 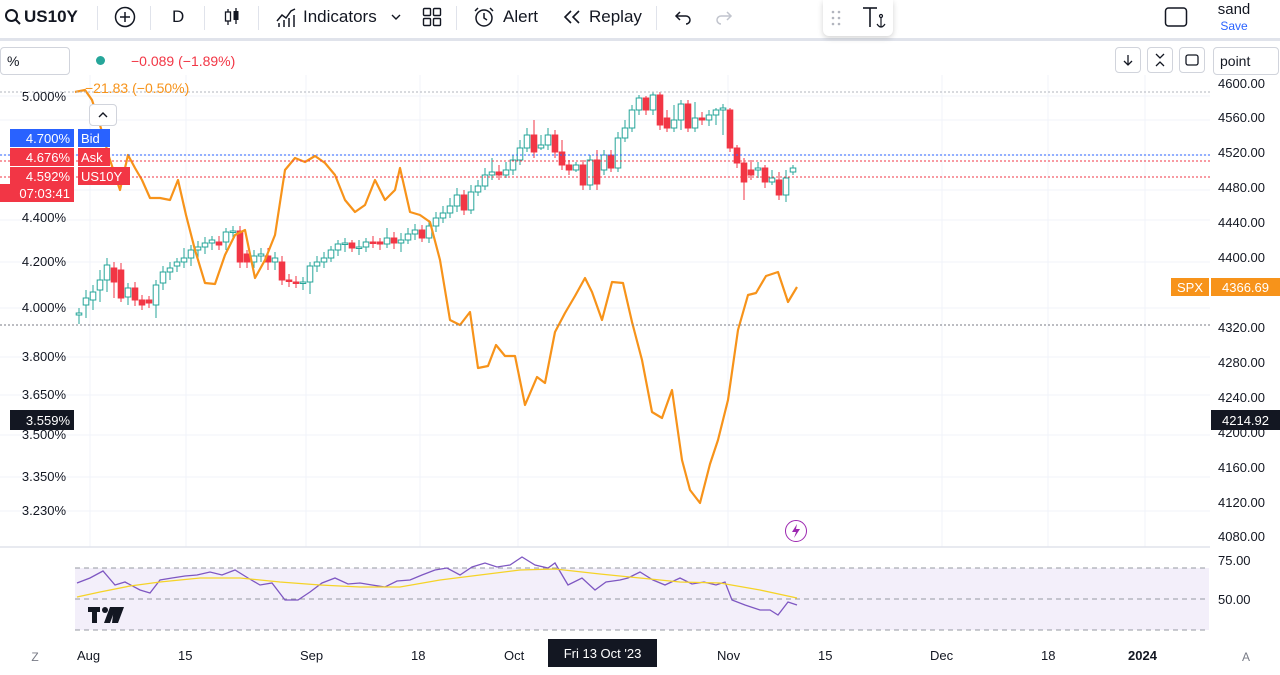 I want to click on bid-price-tag: 4.700%, so click(x=42, y=138).